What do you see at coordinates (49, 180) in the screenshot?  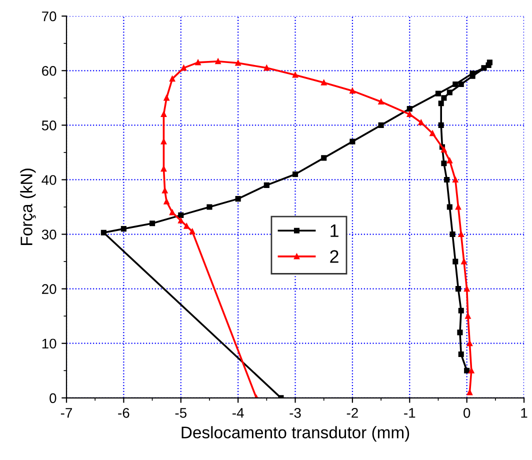 I see `y-tick-label: 40` at bounding box center [49, 180].